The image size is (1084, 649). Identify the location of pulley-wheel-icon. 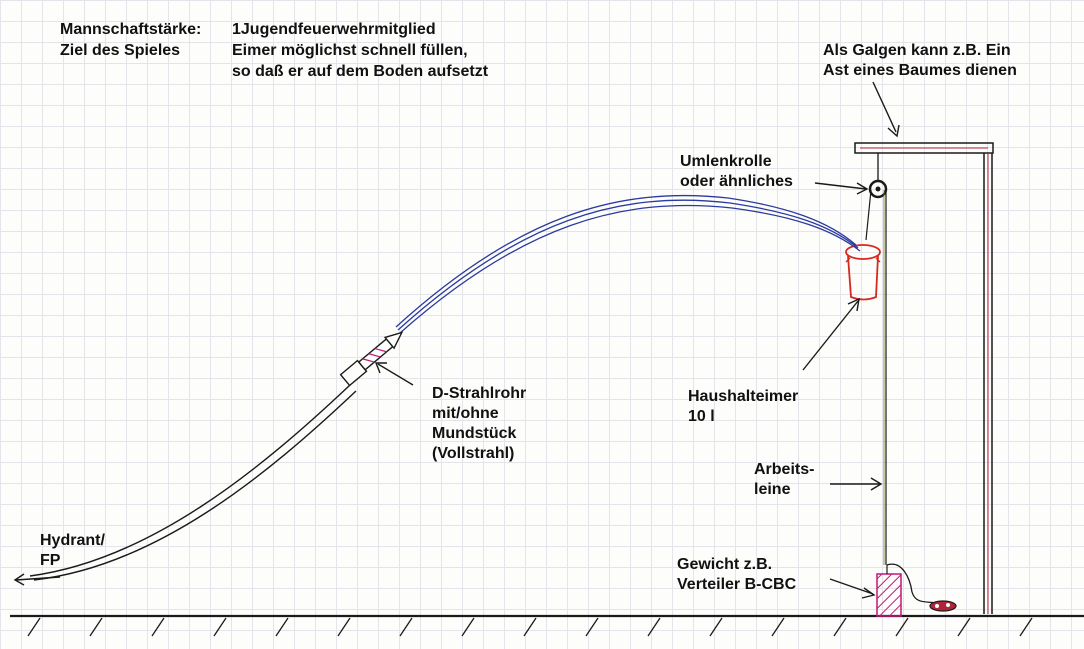
(878, 189).